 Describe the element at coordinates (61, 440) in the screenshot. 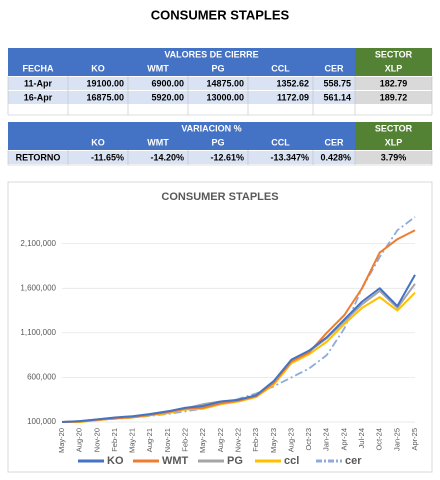

I see `x-tick-label: May-20` at that location.